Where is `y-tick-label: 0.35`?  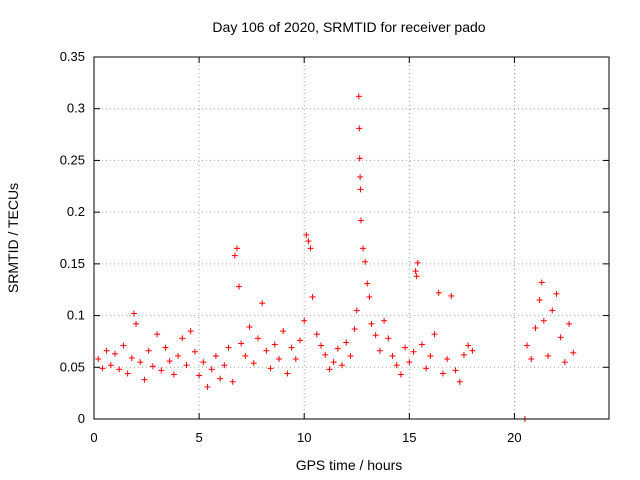
y-tick-label: 0.35 is located at coordinates (72, 56).